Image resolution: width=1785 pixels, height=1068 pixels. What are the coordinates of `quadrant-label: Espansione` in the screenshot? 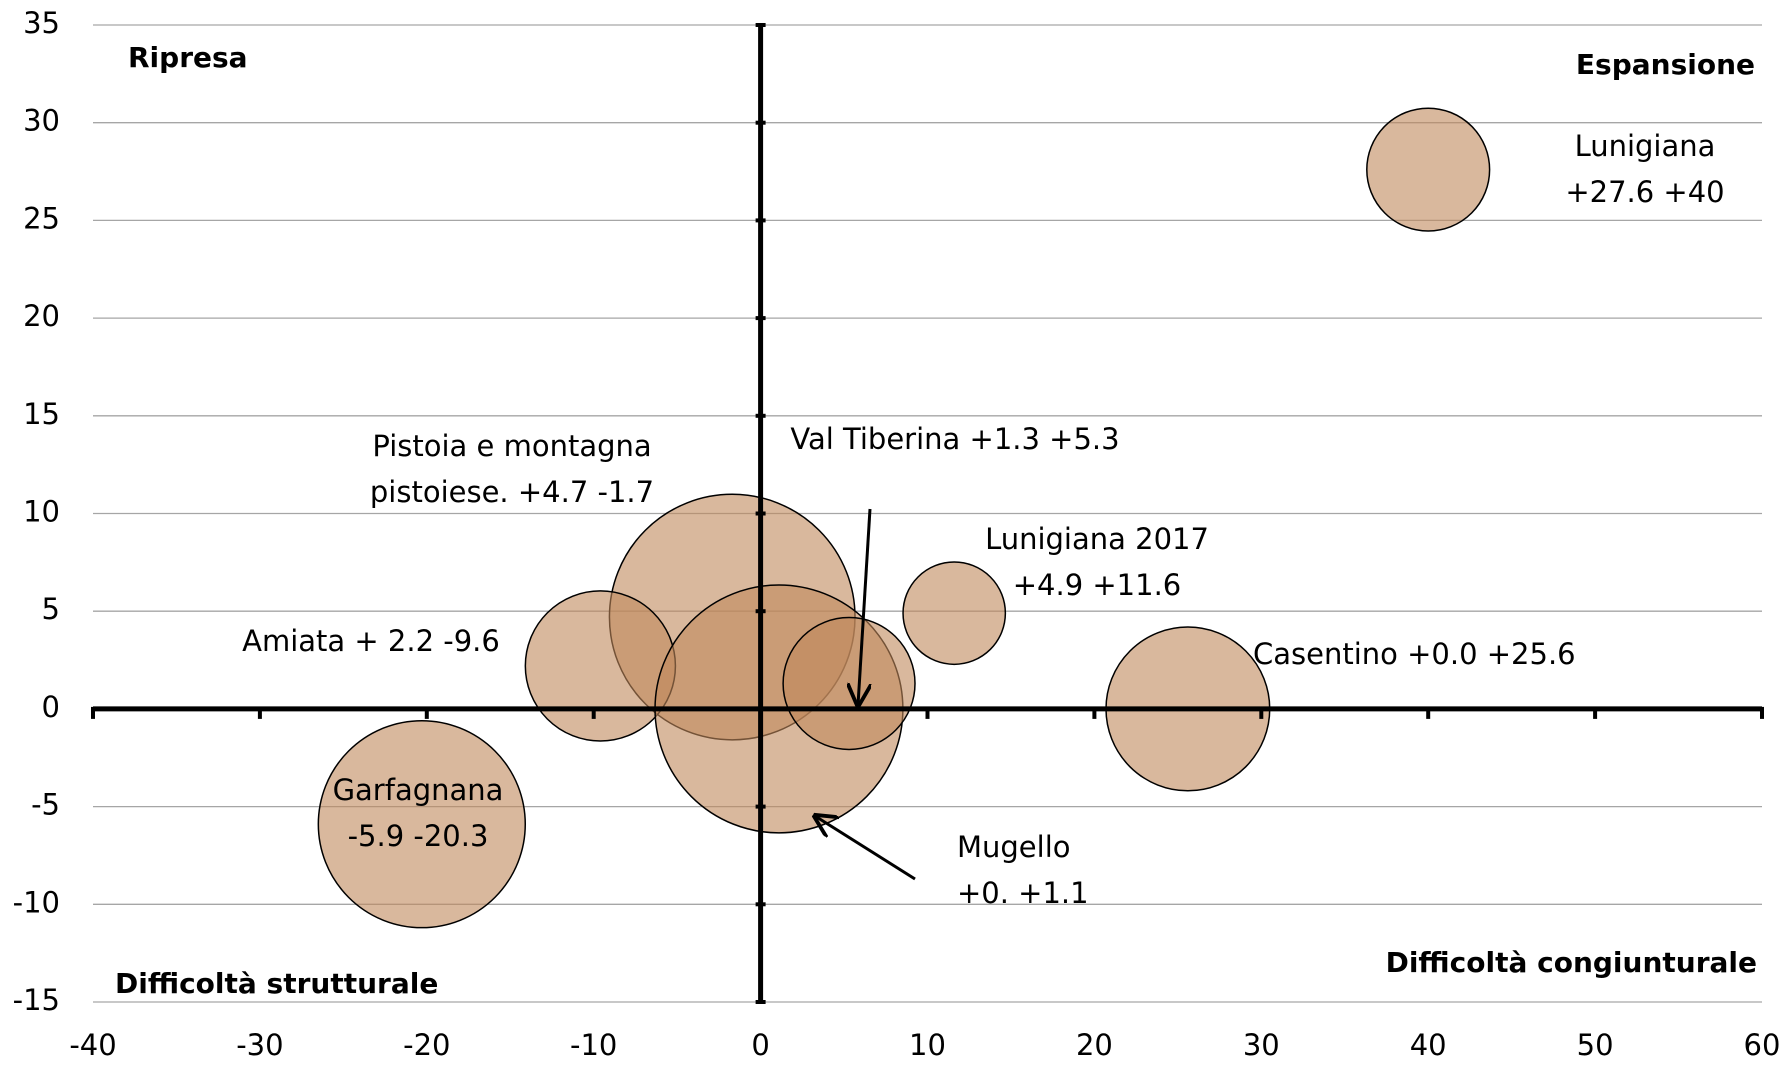 It's located at (1665, 64).